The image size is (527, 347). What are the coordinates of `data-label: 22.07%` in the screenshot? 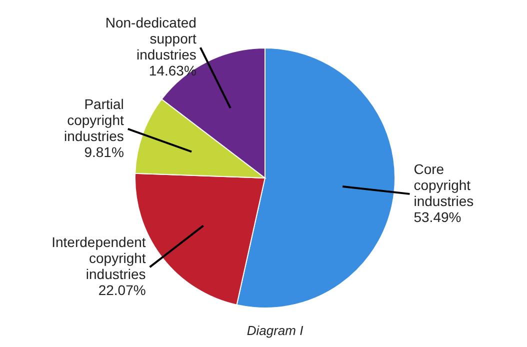 It's located at (122, 290).